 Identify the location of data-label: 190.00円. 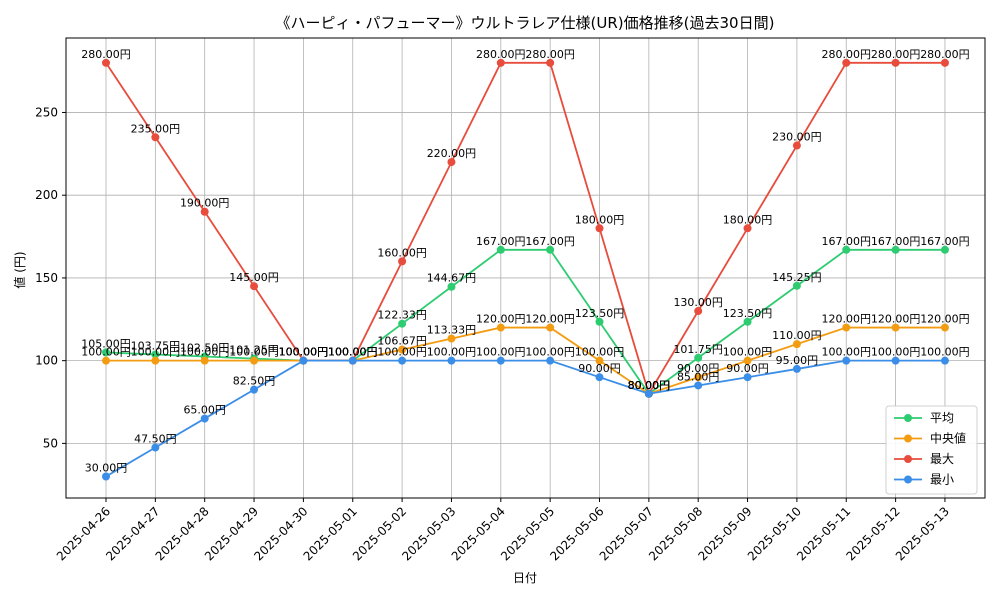
(205, 203).